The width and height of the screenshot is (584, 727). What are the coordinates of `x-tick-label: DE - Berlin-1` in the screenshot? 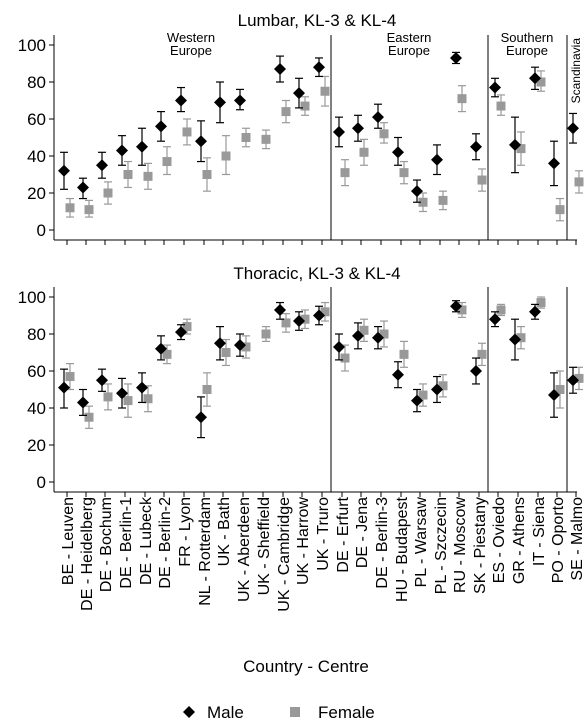 It's located at (126, 543).